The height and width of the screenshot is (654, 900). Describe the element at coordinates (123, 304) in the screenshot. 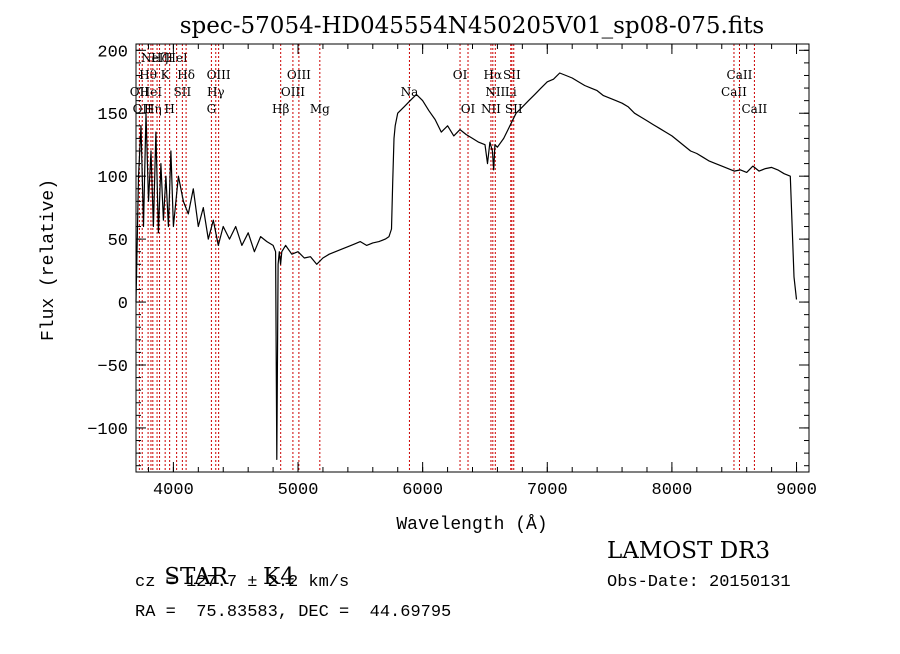

I see `y-tick-label: 0` at that location.